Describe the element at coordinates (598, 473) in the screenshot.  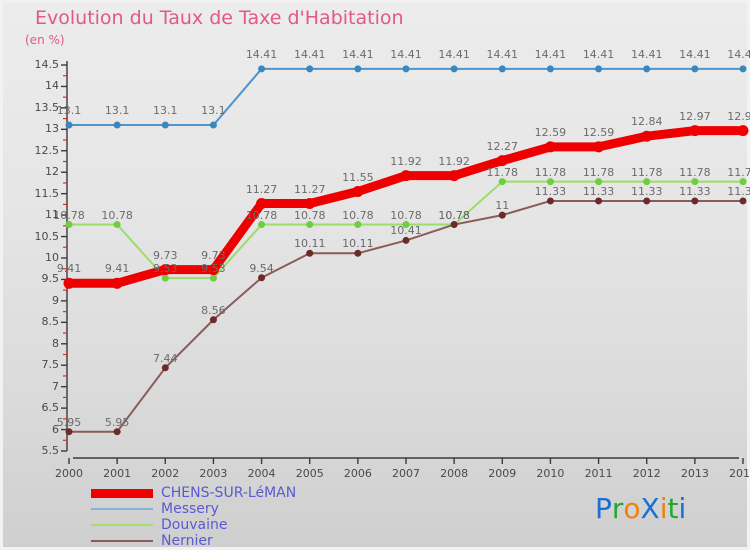
I see `x-axis-tick-label: 2011` at that location.